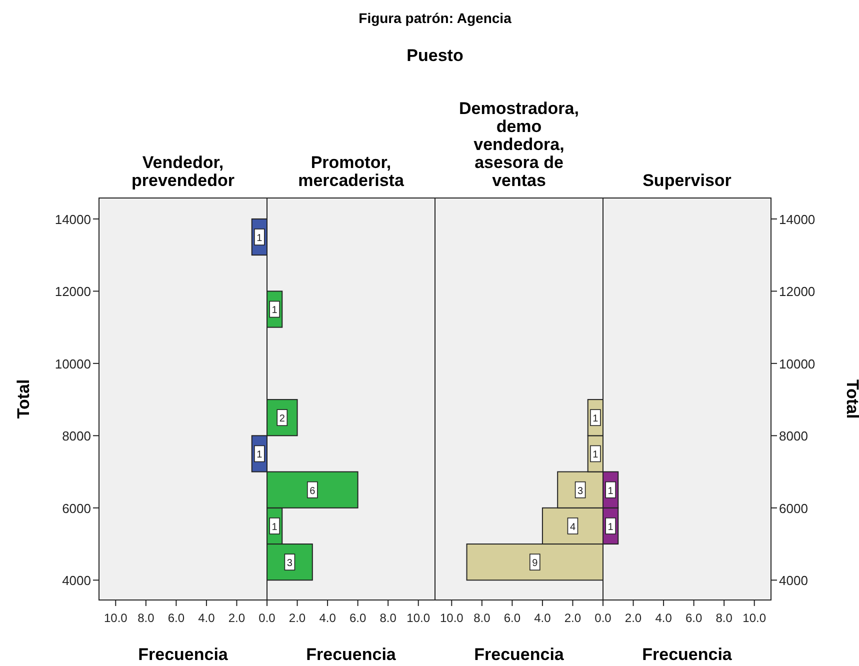 The width and height of the screenshot is (859, 666). What do you see at coordinates (313, 491) in the screenshot?
I see `data-label: 6` at bounding box center [313, 491].